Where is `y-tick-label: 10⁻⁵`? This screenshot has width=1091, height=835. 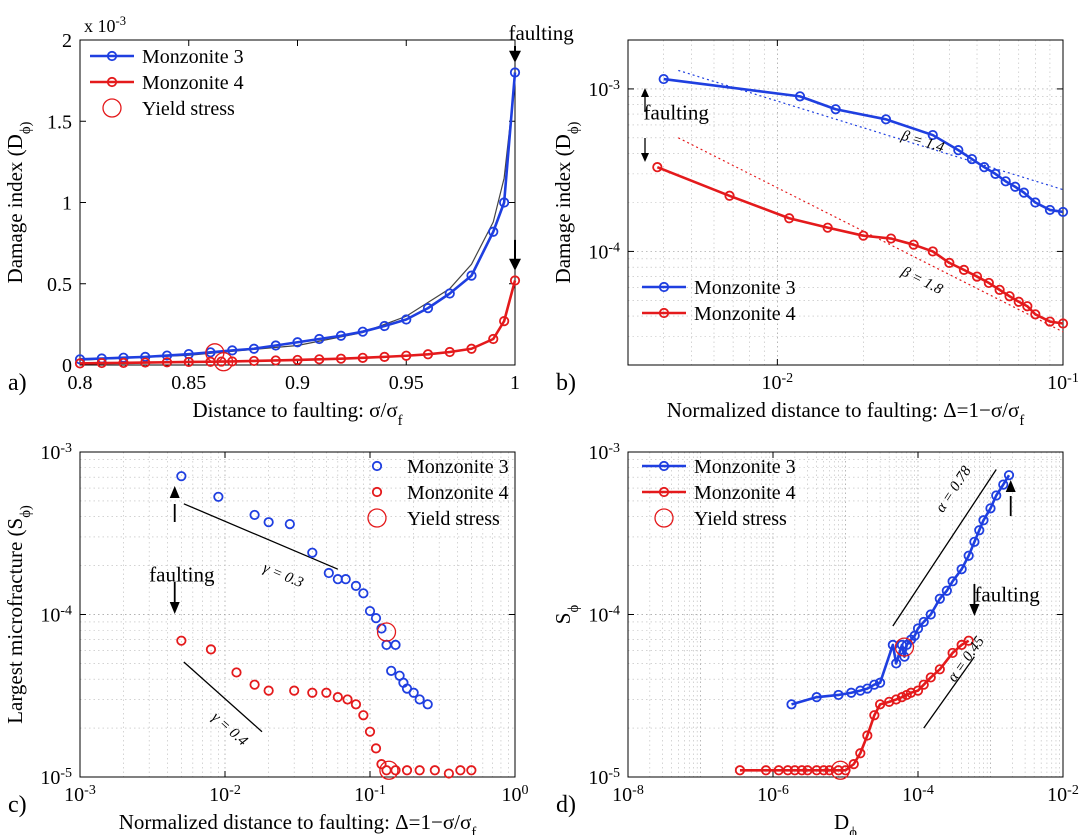 y-tick-label: 10⁻⁵ is located at coordinates (56, 778).